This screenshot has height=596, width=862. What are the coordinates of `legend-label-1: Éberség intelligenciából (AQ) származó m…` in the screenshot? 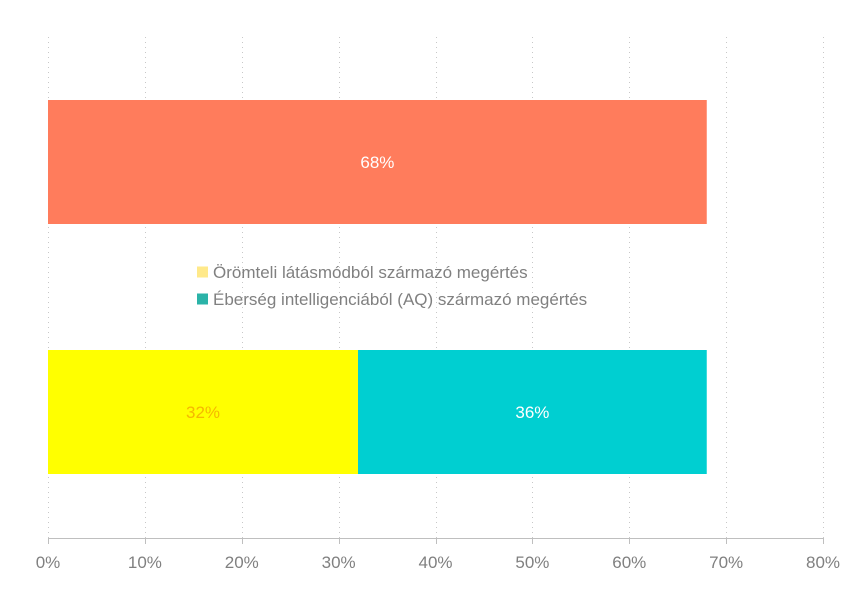 It's located at (400, 299).